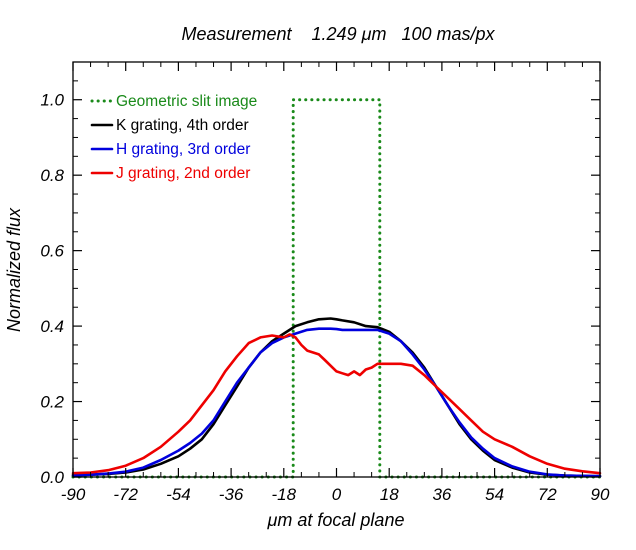  I want to click on chart-title: Measurement 1.249 μm 100 mas/px, so click(338, 34).